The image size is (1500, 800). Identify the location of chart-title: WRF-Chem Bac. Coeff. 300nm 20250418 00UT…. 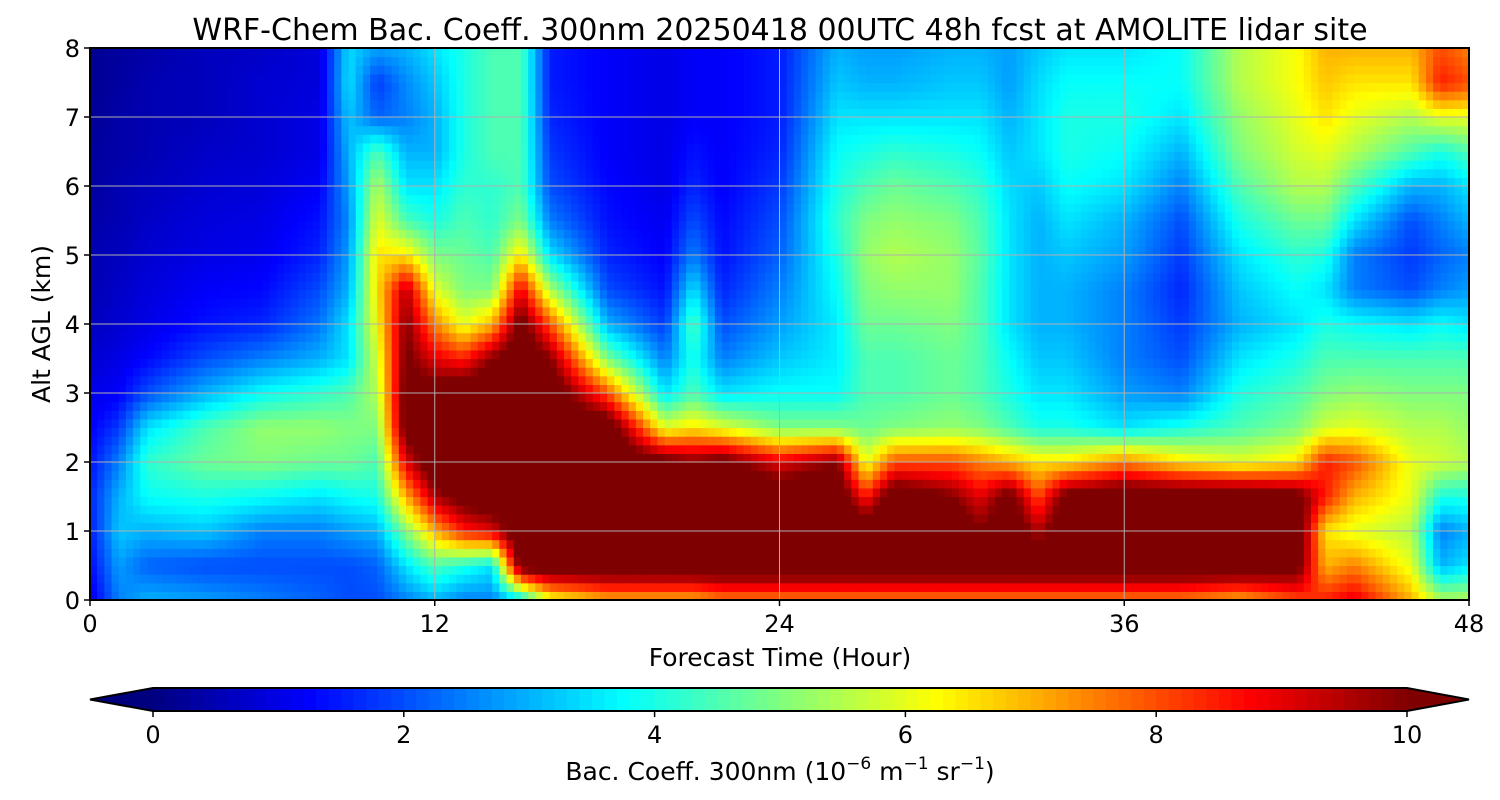
(779, 30).